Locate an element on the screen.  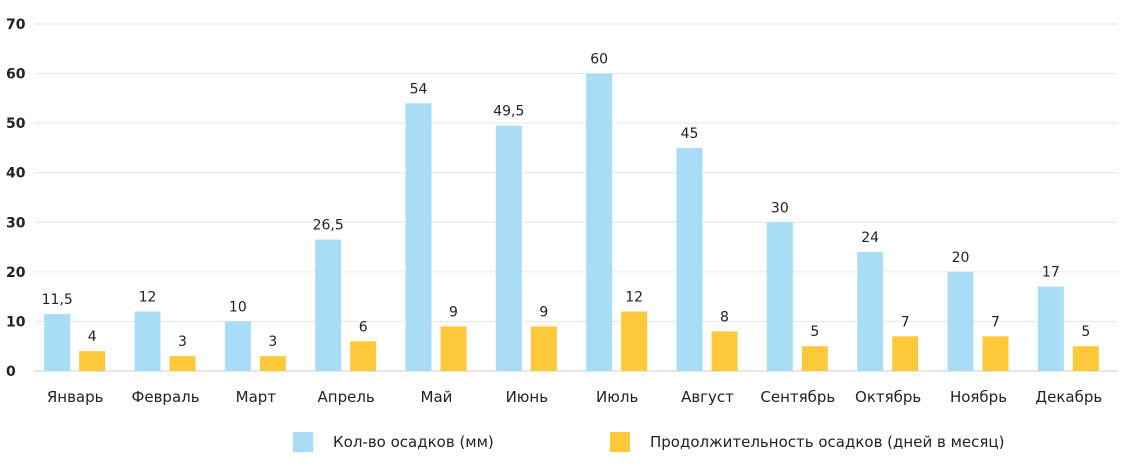
x-tick-label: Май is located at coordinates (437, 397).